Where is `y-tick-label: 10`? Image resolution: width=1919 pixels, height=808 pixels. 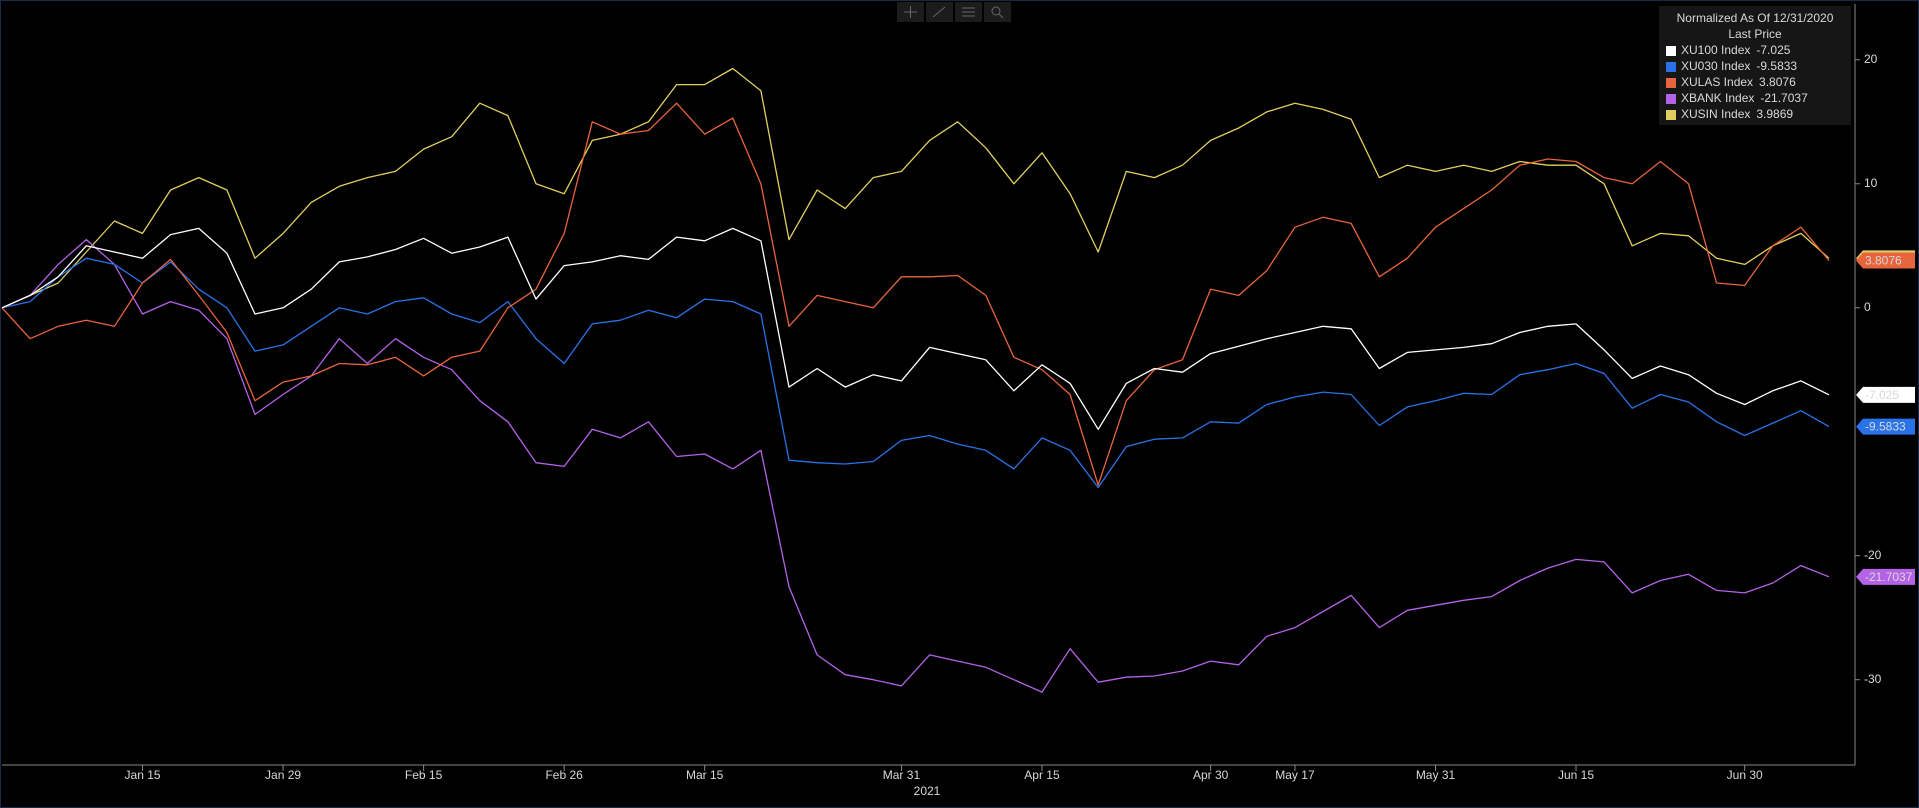
y-tick-label: 10 is located at coordinates (1871, 183).